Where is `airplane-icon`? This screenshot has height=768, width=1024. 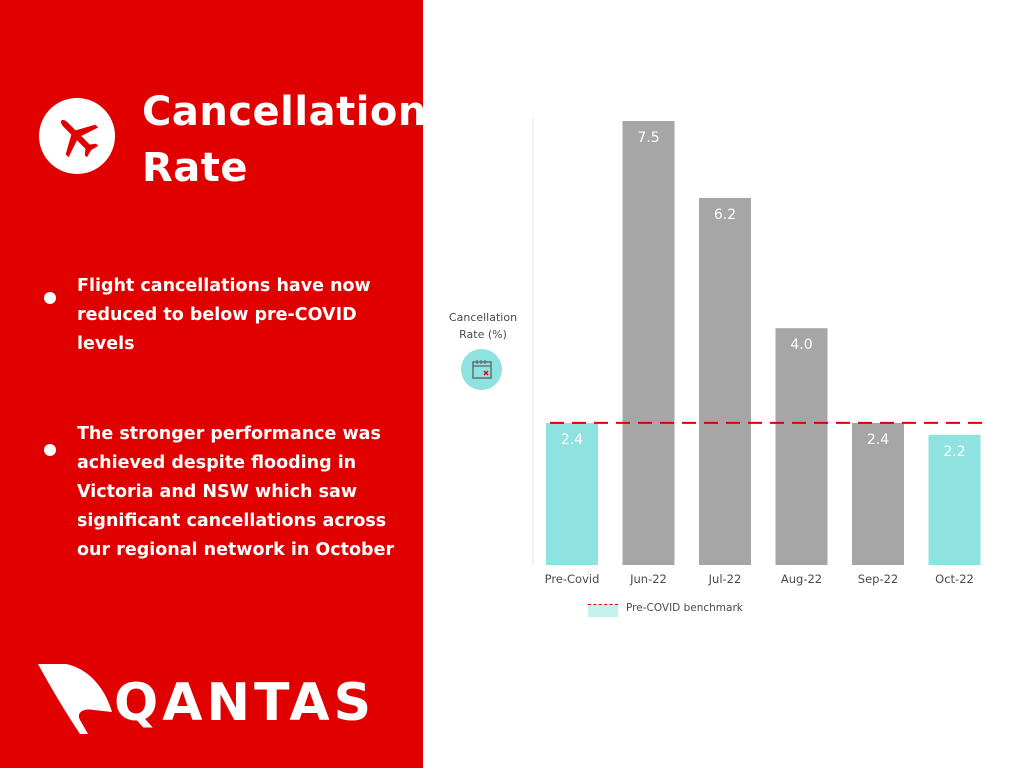
airplane-icon is located at coordinates (79, 138).